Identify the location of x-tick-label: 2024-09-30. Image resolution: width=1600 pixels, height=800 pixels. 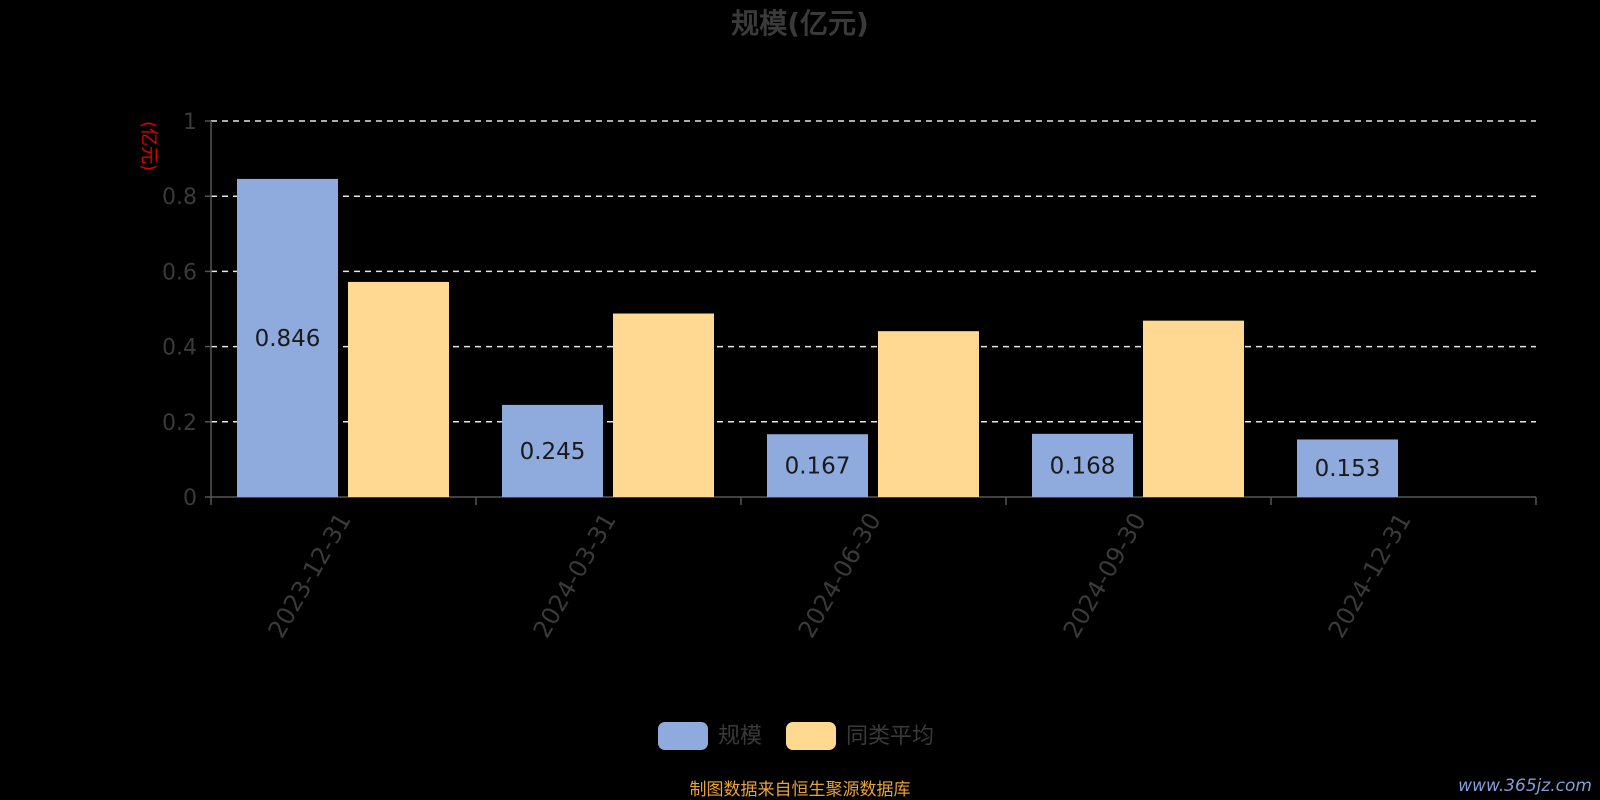
(1105, 575).